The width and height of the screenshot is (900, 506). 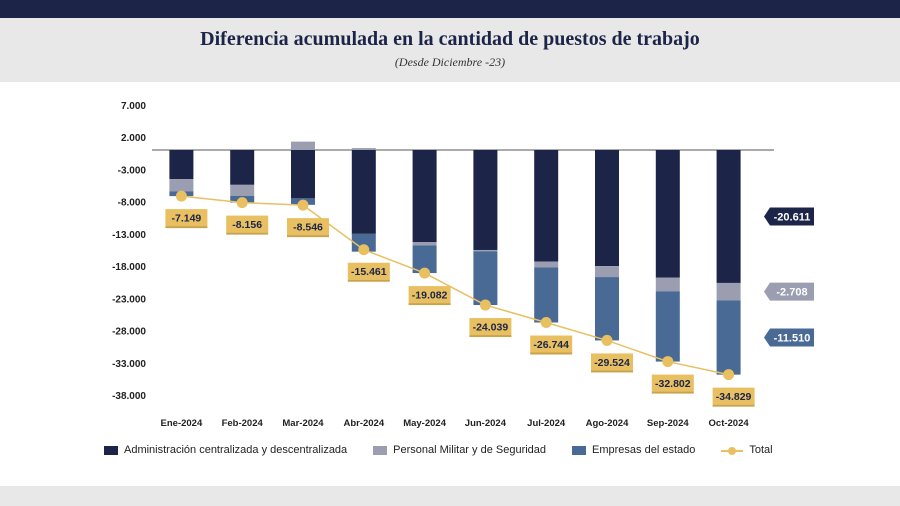 What do you see at coordinates (132, 170) in the screenshot?
I see `y-tick-label: -3.000` at bounding box center [132, 170].